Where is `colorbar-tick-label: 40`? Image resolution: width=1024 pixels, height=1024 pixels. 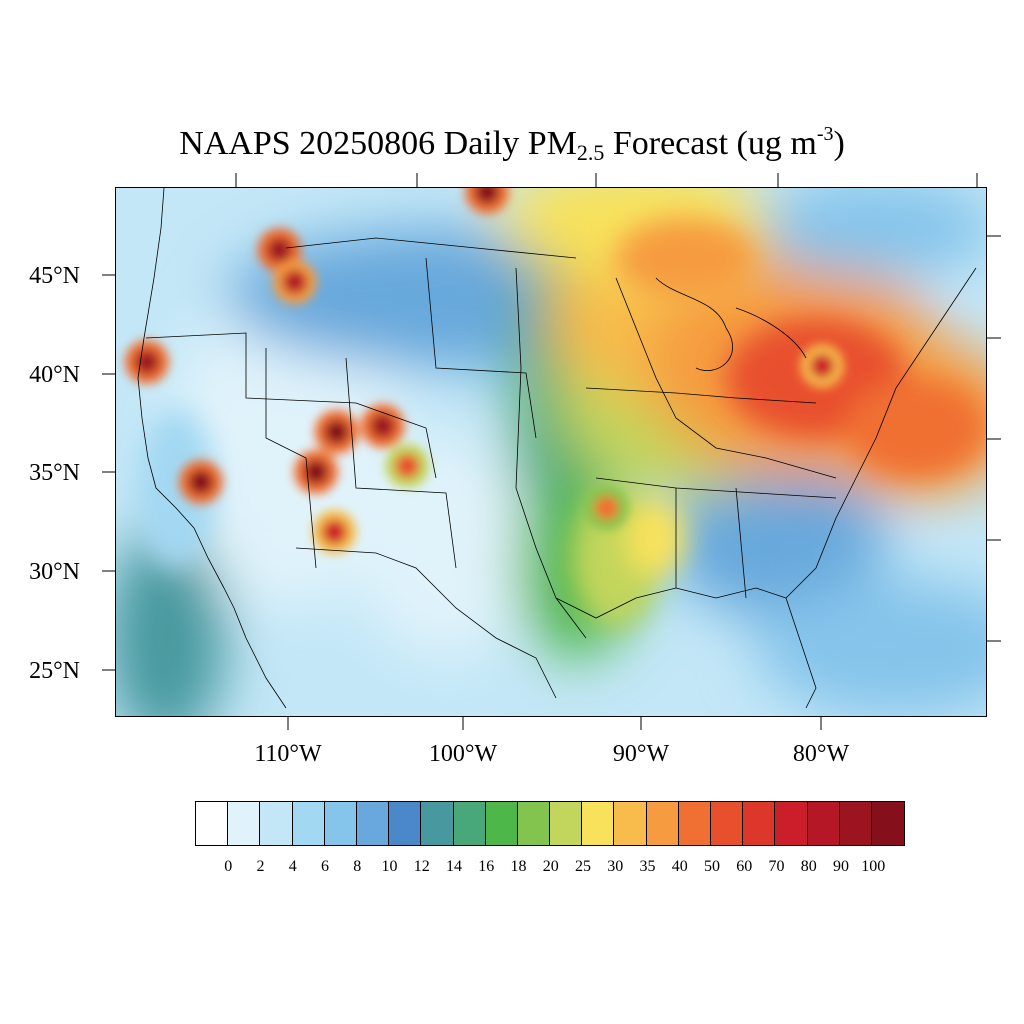 colorbar-tick-label: 40 is located at coordinates (679, 866).